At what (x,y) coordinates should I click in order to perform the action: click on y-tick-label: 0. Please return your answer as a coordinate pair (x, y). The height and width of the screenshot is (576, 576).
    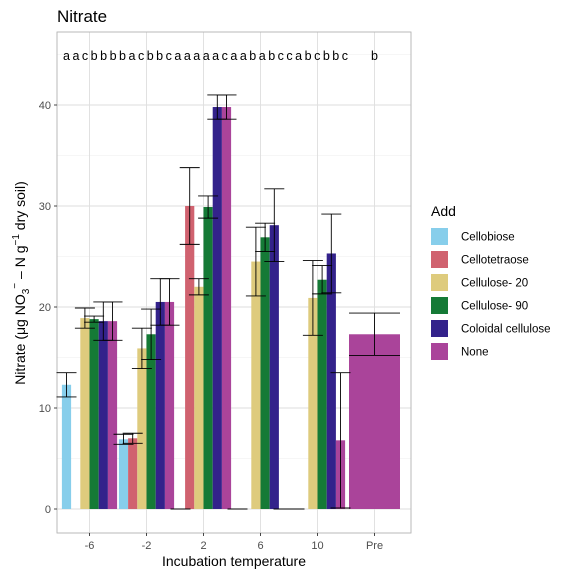
    Looking at the image, I should click on (48, 510).